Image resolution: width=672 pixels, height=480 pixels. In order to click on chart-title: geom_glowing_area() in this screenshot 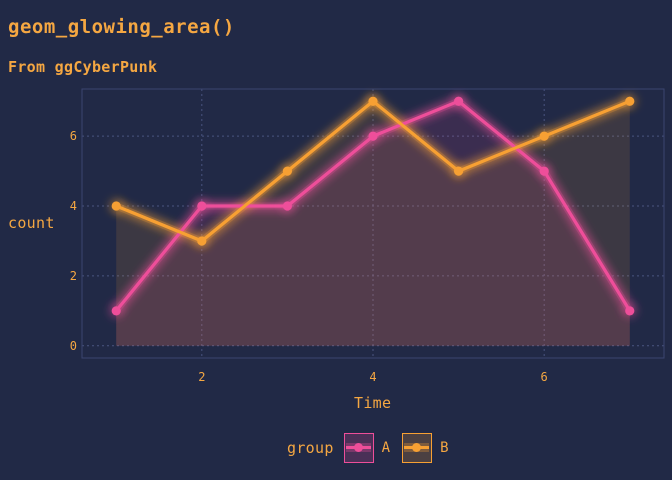, I will do `click(121, 27)`.